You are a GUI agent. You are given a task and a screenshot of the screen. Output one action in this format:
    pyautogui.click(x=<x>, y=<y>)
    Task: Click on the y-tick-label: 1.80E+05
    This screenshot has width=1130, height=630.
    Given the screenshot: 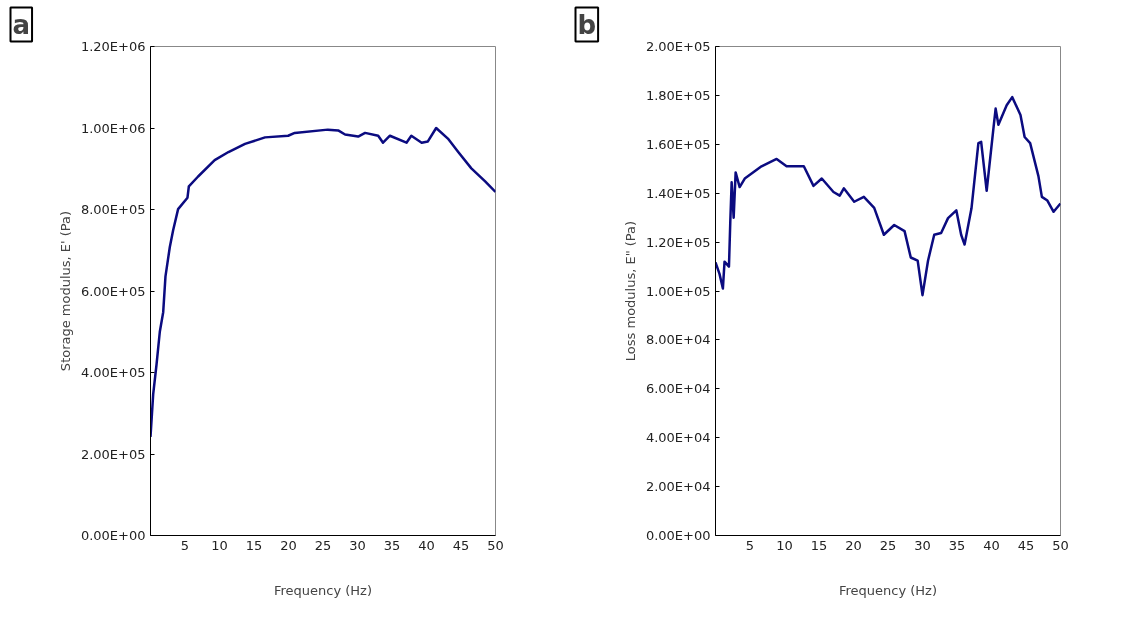 What is the action you would take?
    pyautogui.click(x=678, y=95)
    